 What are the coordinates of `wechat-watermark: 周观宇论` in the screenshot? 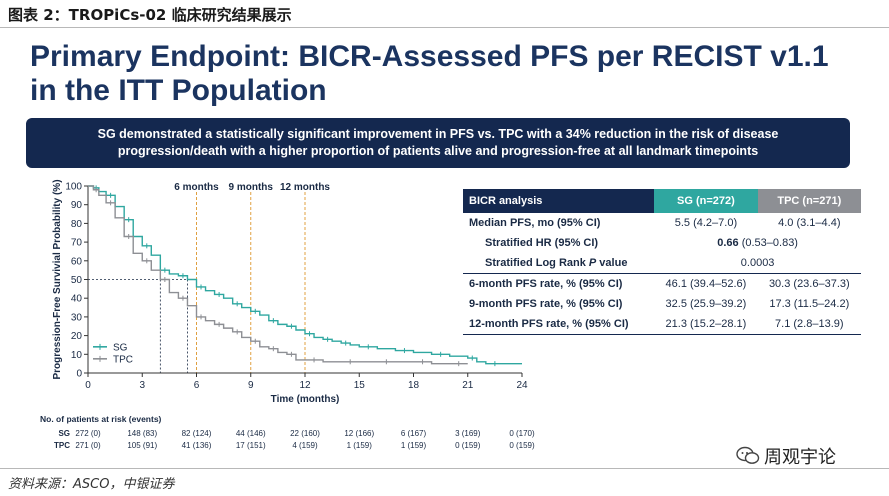 It's located at (786, 456).